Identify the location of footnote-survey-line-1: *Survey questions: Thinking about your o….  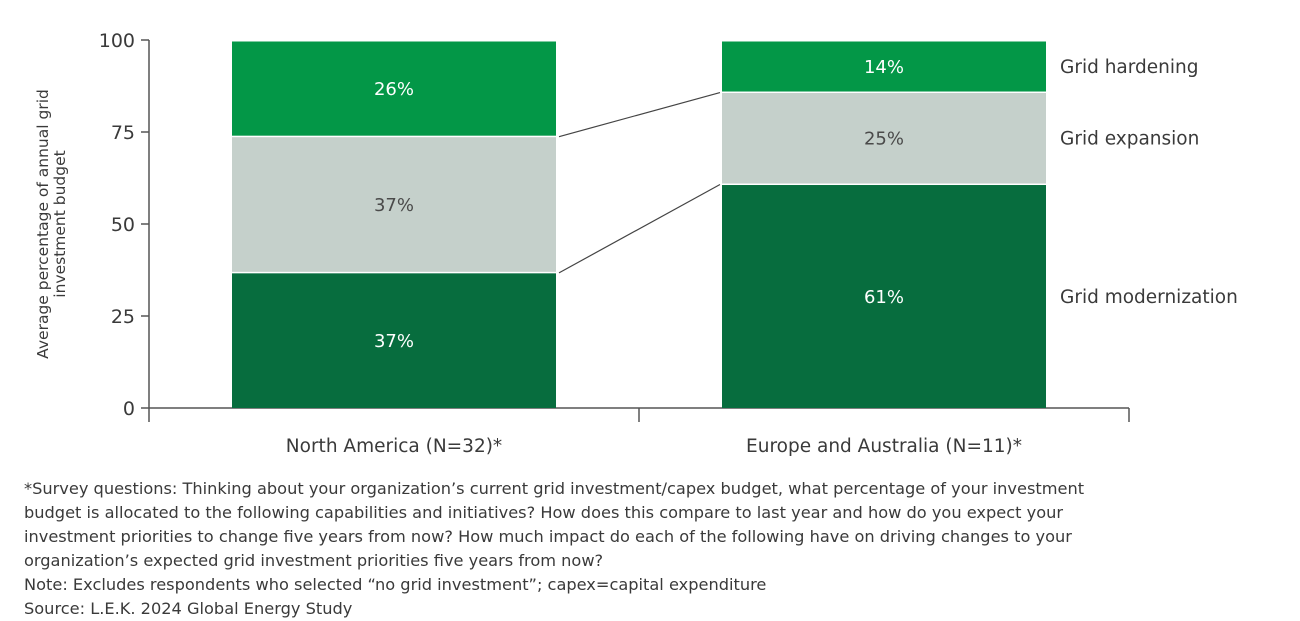
(554, 488).